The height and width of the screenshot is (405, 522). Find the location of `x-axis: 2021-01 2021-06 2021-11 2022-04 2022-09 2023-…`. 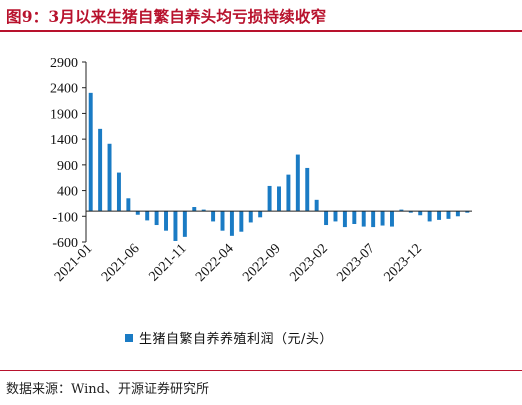

x-axis: 2021-01 2021-06 2021-11 2022-04 2022-09 2023-… is located at coordinates (262, 247).